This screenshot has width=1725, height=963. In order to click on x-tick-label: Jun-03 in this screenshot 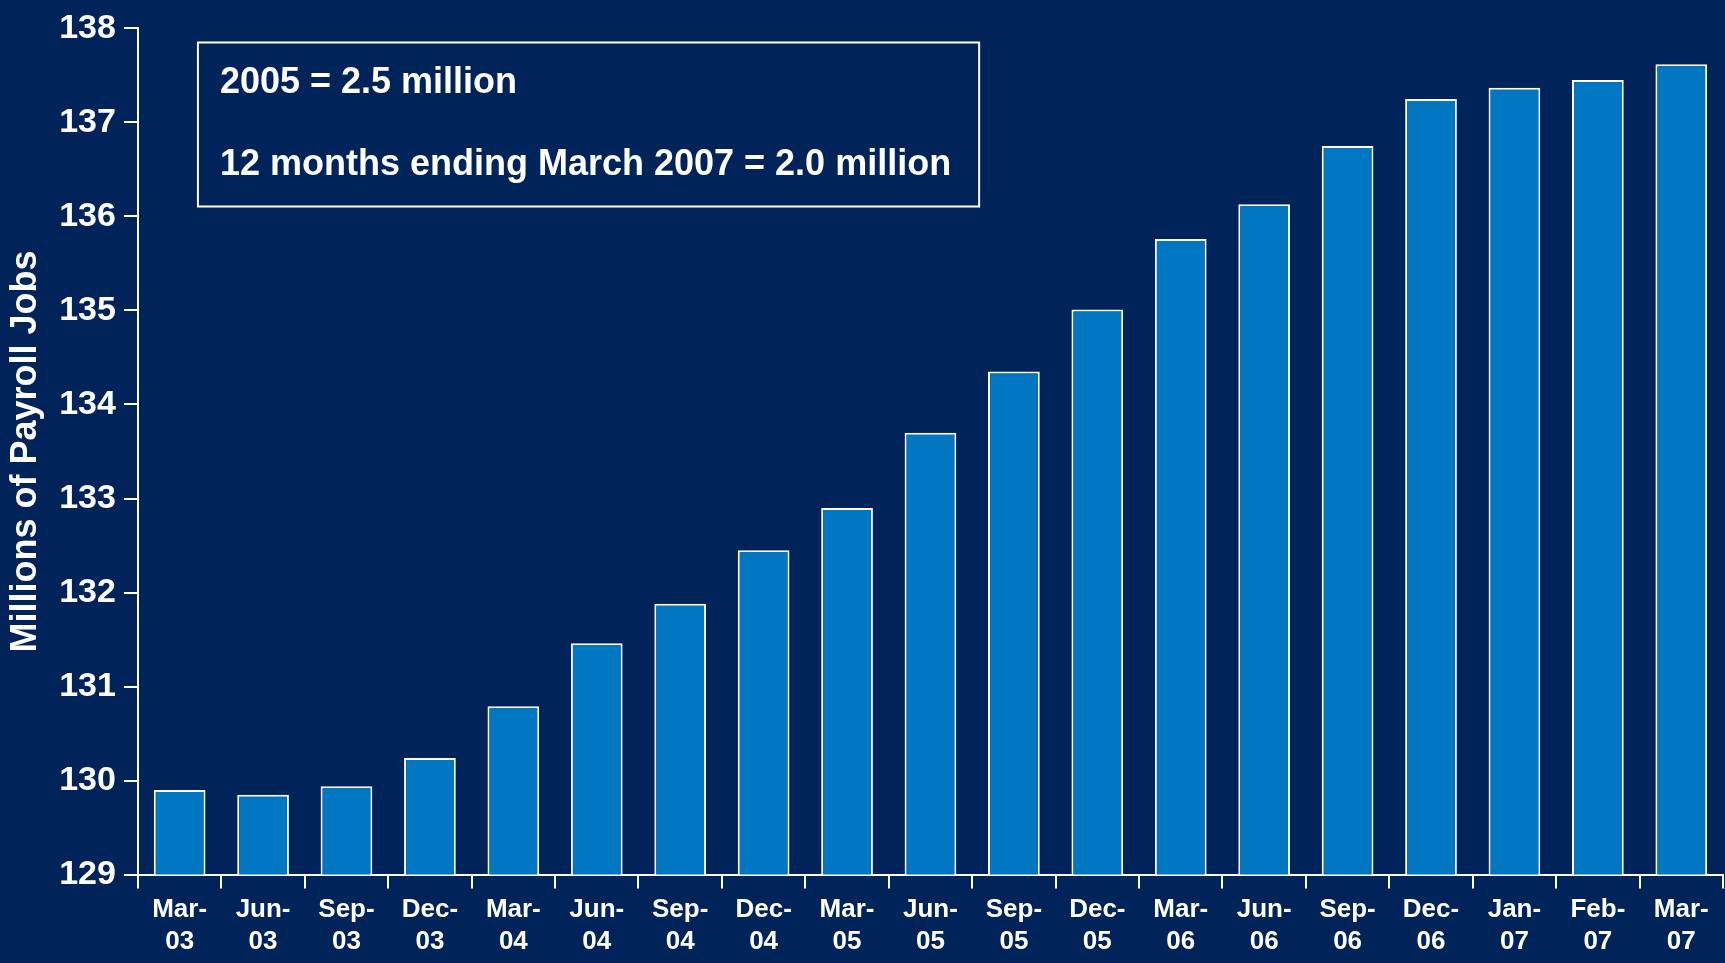, I will do `click(263, 924)`.